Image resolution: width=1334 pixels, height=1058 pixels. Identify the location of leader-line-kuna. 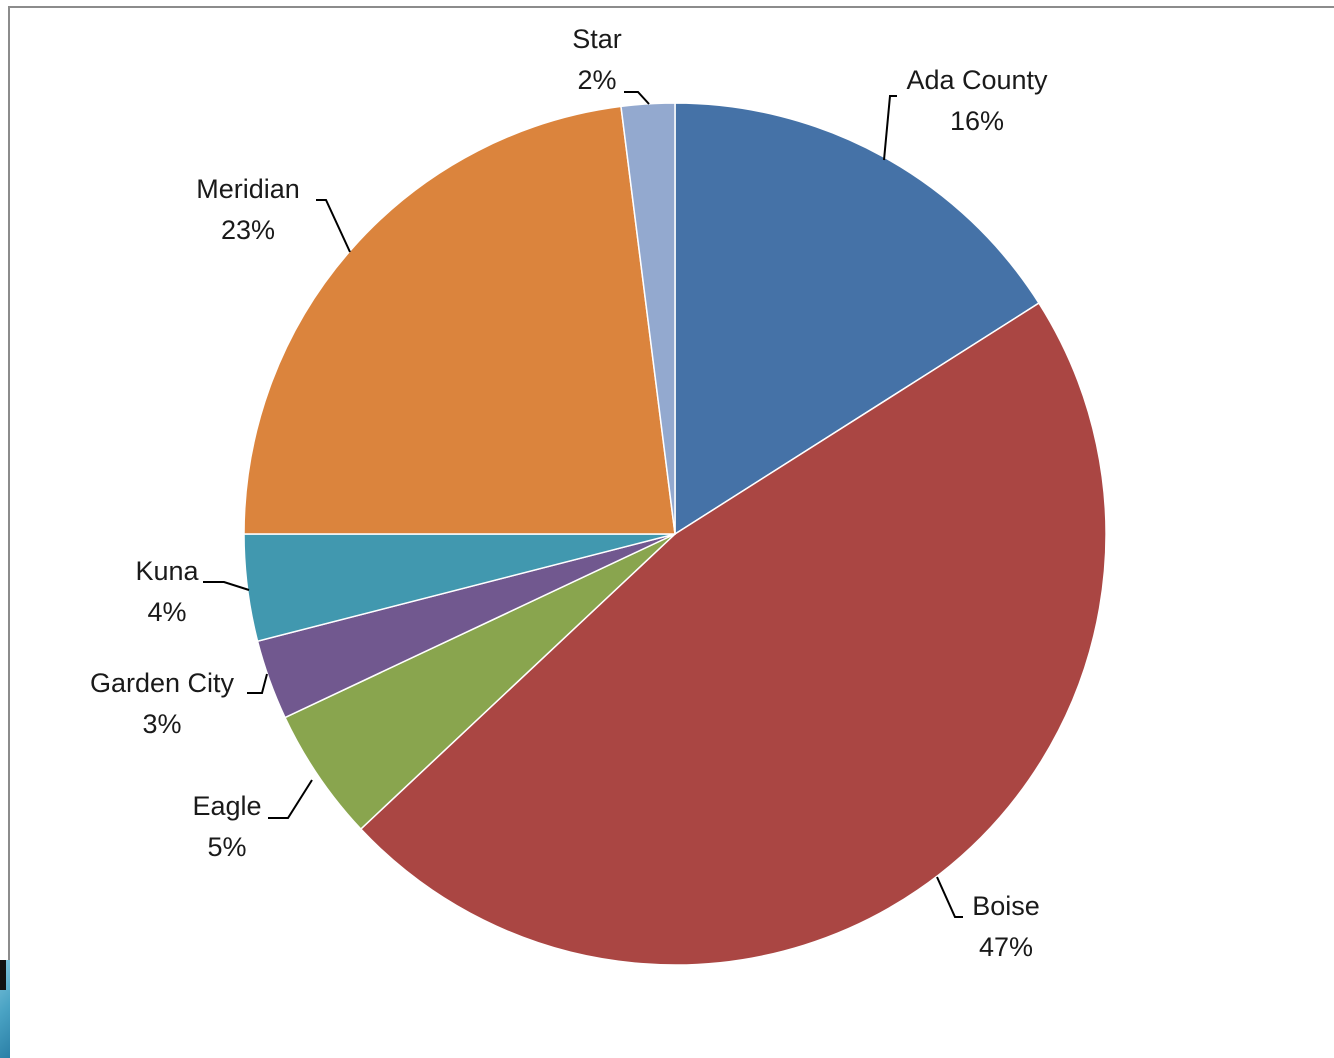
(226, 586).